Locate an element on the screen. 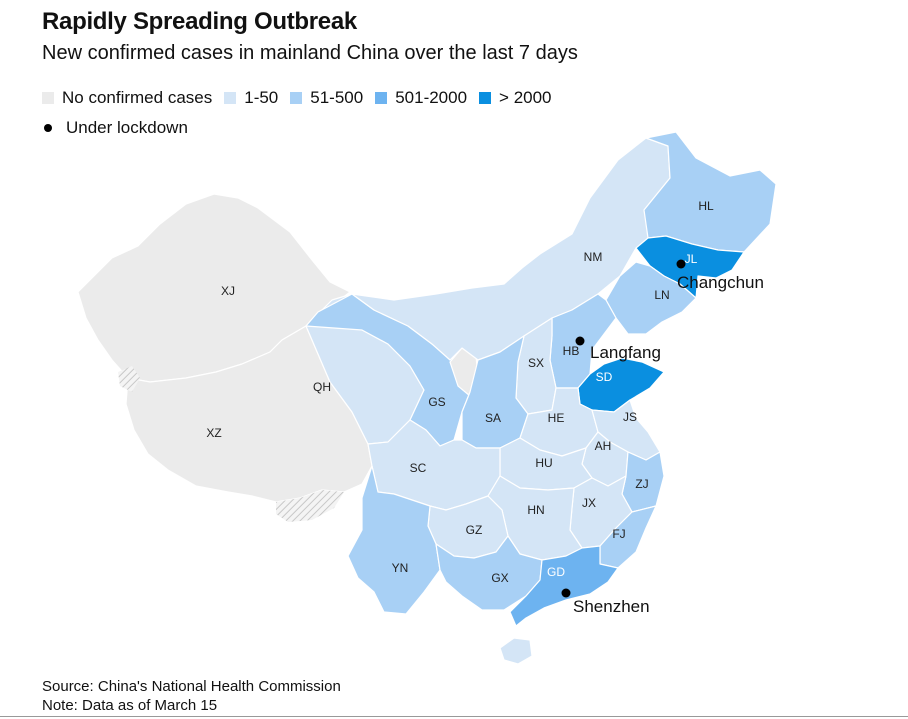 Image resolution: width=908 pixels, height=719 pixels. province-label-nm: NM is located at coordinates (593, 257).